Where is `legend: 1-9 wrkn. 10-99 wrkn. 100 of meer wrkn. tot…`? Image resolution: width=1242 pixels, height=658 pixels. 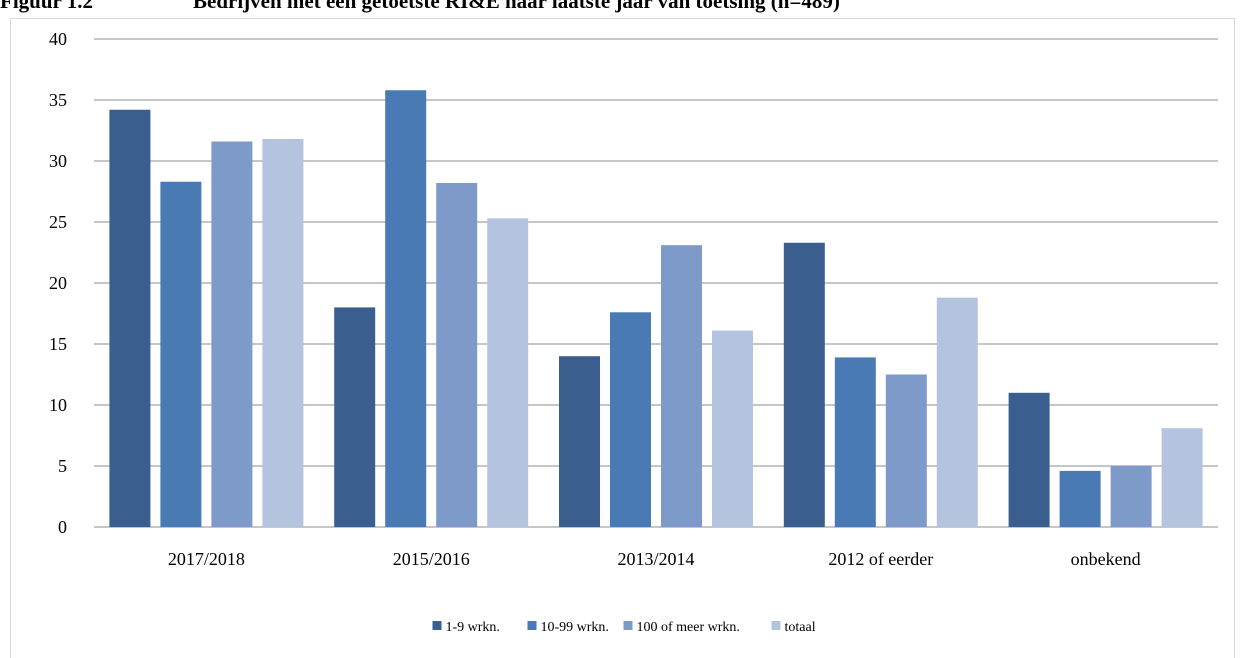 legend: 1-9 wrkn. 10-99 wrkn. 100 of meer wrkn. tot… is located at coordinates (624, 627).